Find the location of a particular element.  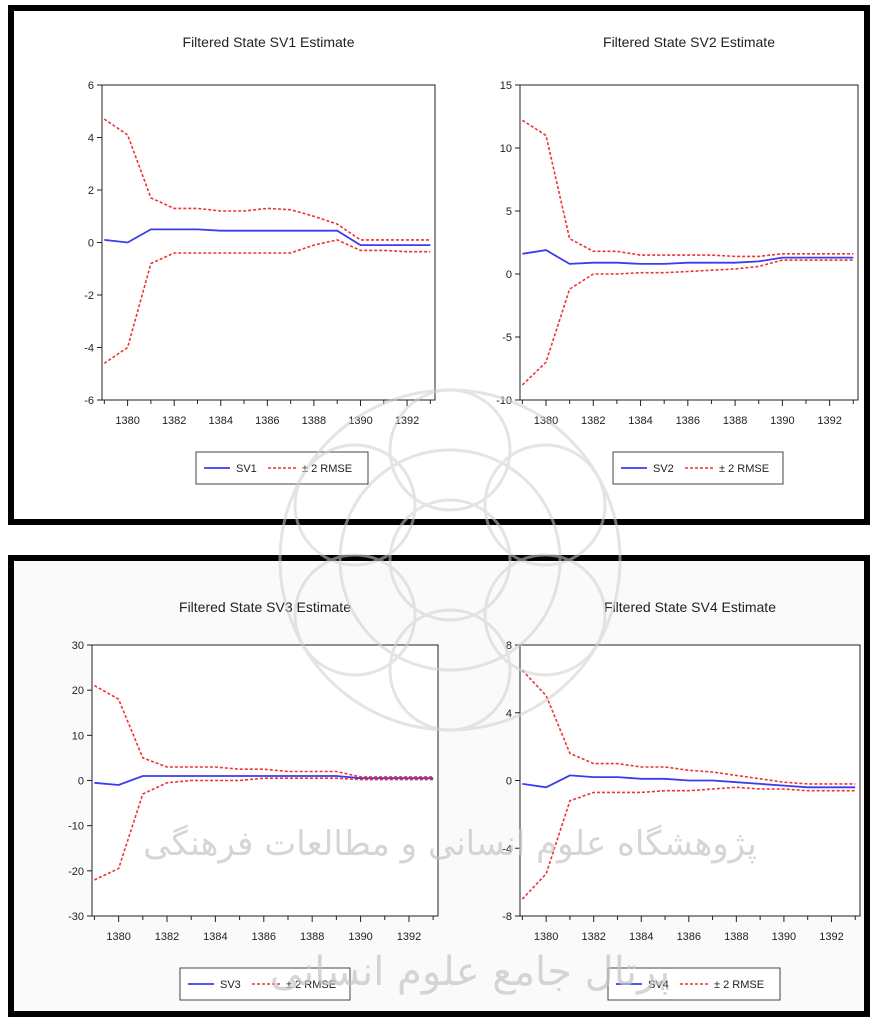

y-tick-label: -6 is located at coordinates (89, 401).